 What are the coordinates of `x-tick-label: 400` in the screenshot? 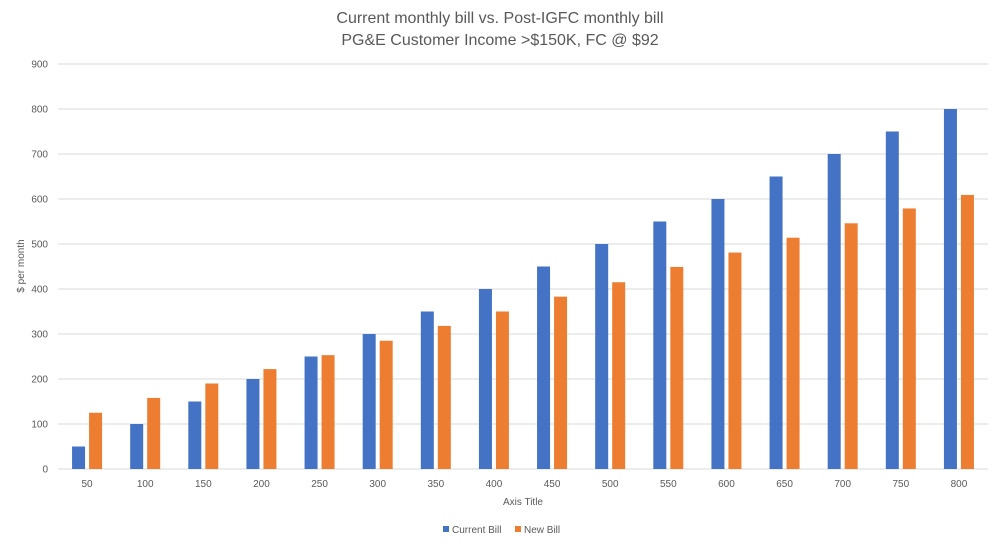 It's located at (494, 484).